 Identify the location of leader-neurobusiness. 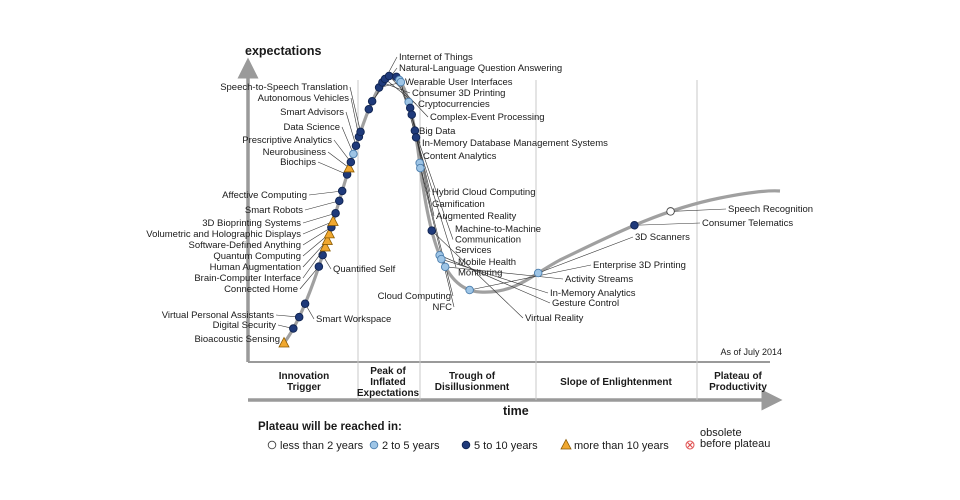
(338, 160).